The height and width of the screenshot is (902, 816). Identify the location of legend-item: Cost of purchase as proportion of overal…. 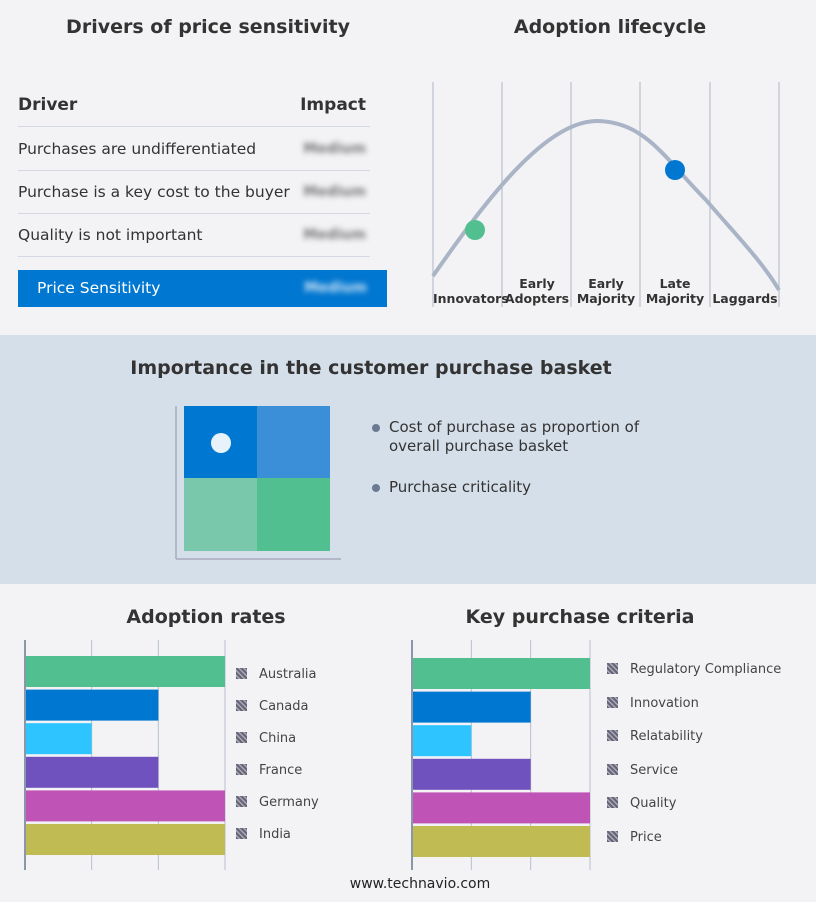
(512, 437).